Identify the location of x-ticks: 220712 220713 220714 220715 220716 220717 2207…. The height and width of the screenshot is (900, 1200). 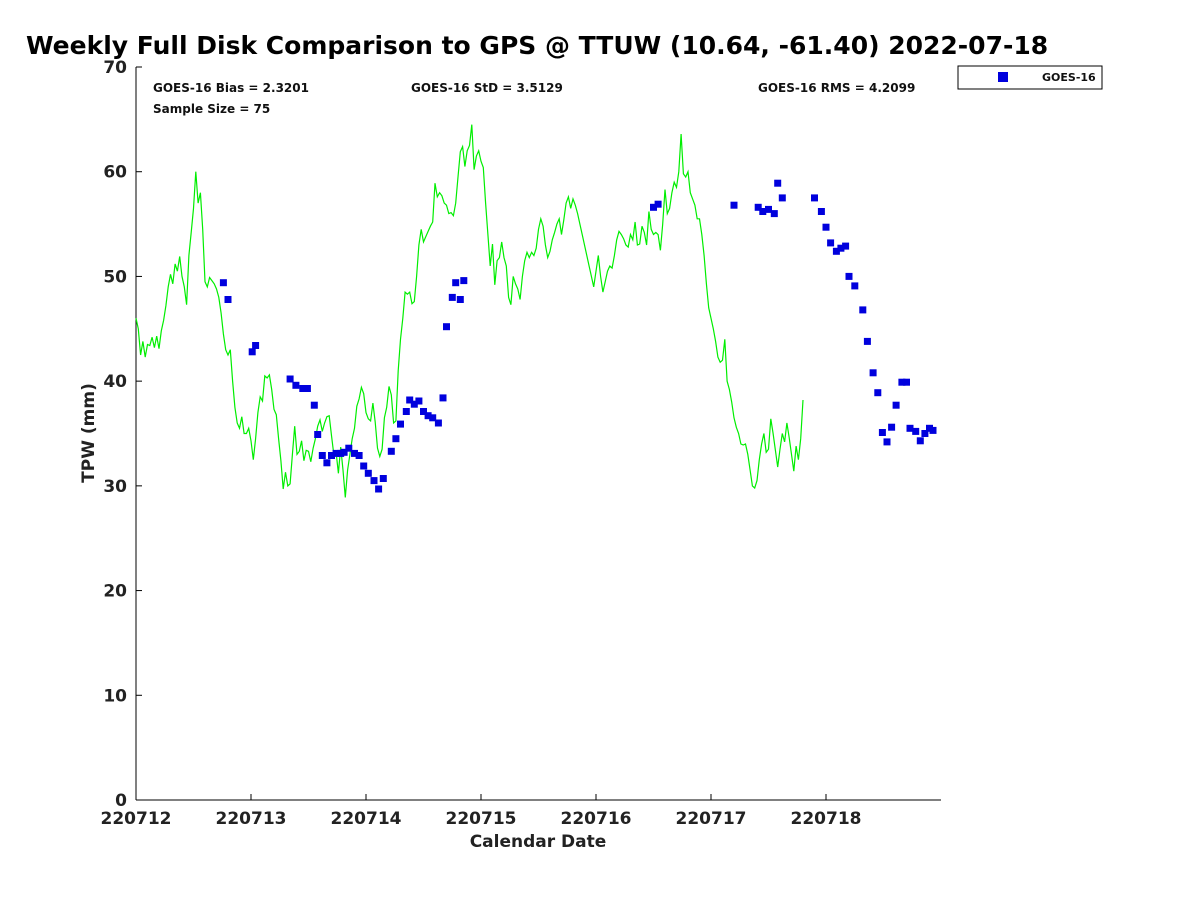
(481, 811).